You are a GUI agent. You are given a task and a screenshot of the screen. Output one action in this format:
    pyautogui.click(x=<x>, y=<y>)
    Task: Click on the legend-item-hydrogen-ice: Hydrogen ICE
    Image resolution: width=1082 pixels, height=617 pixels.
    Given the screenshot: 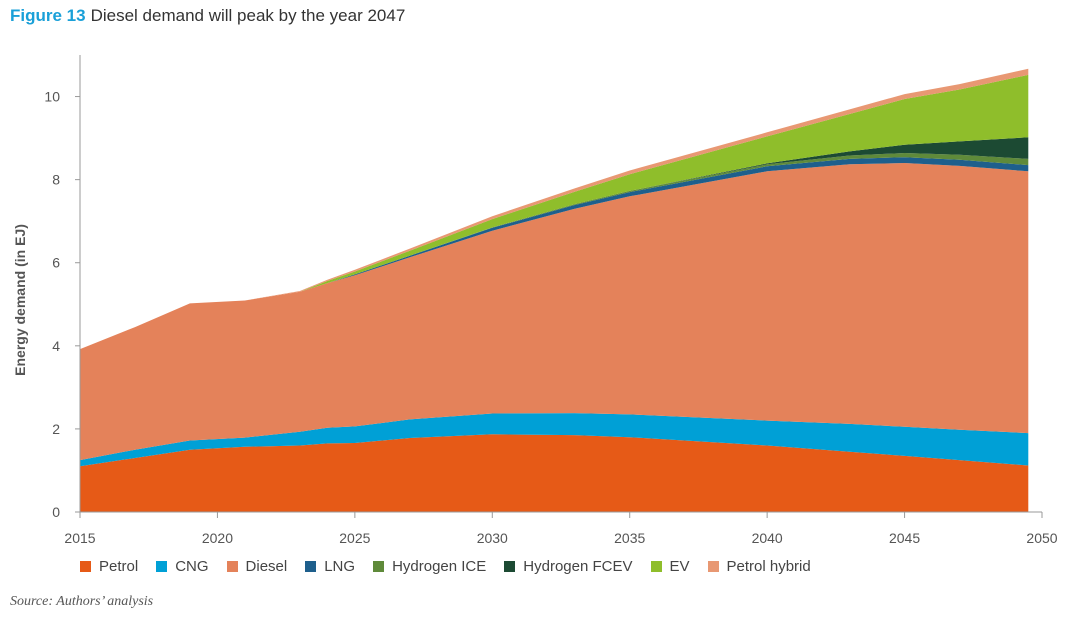 What is the action you would take?
    pyautogui.click(x=429, y=566)
    